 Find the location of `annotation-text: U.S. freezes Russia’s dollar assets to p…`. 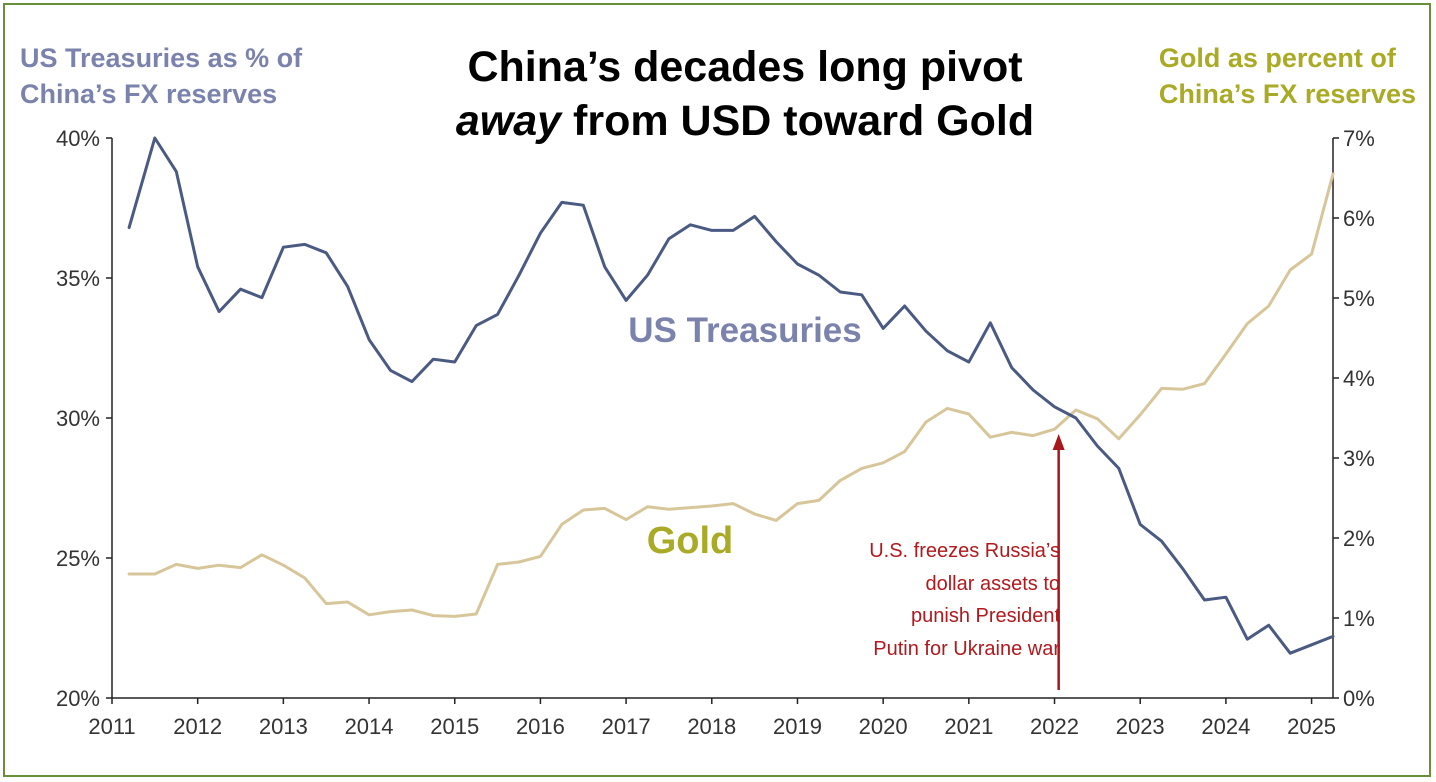

annotation-text: U.S. freezes Russia’s dollar assets to p… is located at coordinates (960, 600).